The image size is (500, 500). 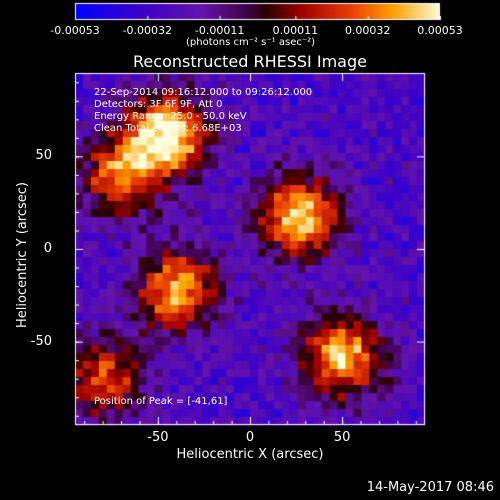 What do you see at coordinates (203, 92) in the screenshot?
I see `annotation-time-range: 22-Sep-2014 09:16:12.000 to 09:26:12.000` at bounding box center [203, 92].